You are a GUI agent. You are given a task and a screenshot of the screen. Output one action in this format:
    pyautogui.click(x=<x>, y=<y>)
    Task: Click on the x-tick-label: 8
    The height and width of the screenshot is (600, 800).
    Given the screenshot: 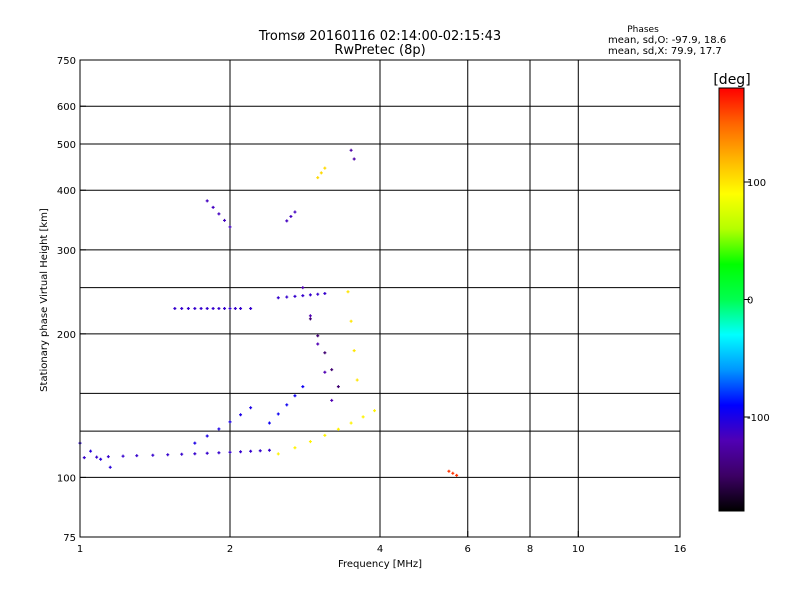 What is the action you would take?
    pyautogui.click(x=530, y=549)
    